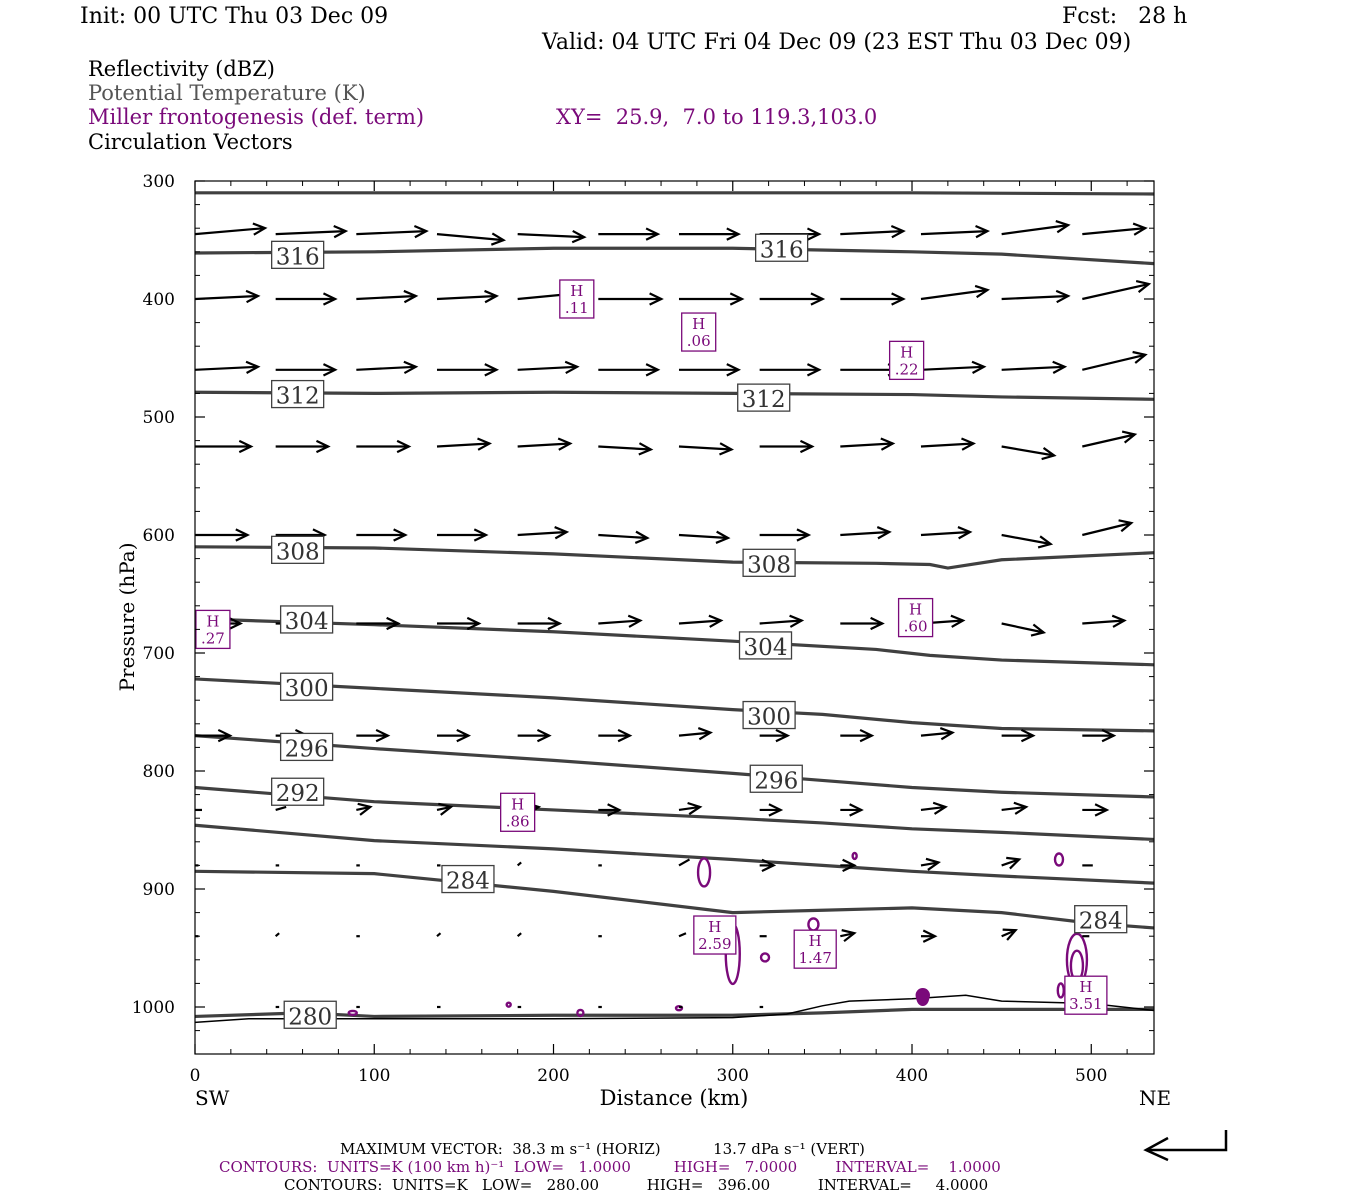 The width and height of the screenshot is (1350, 1200). Describe the element at coordinates (468, 882) in the screenshot. I see `theta-label: 284` at that location.